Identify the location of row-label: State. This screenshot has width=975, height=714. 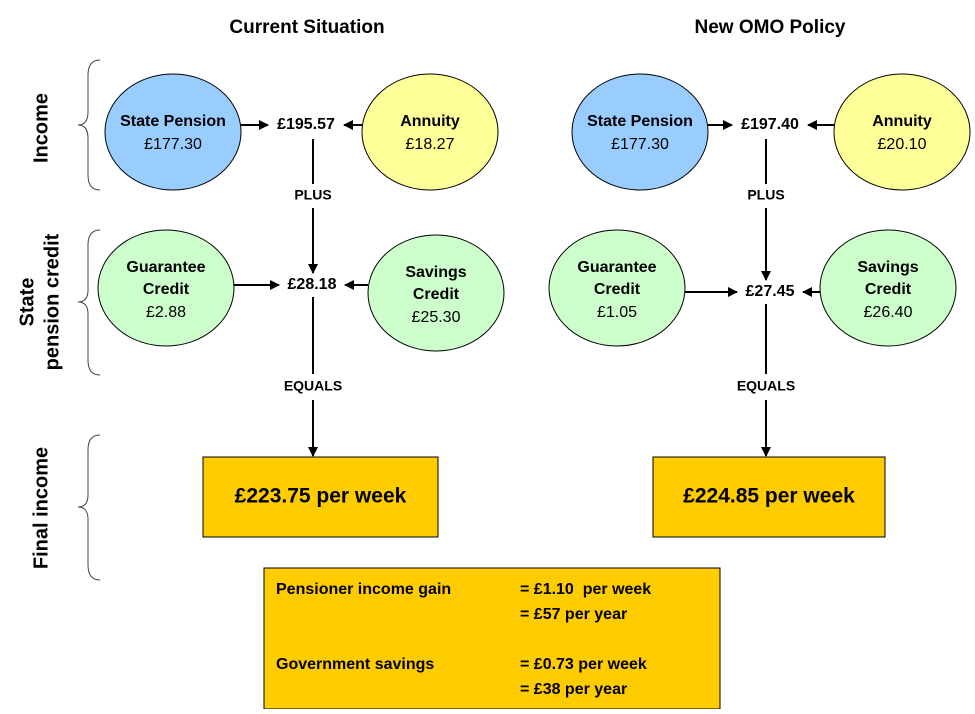
(27, 302).